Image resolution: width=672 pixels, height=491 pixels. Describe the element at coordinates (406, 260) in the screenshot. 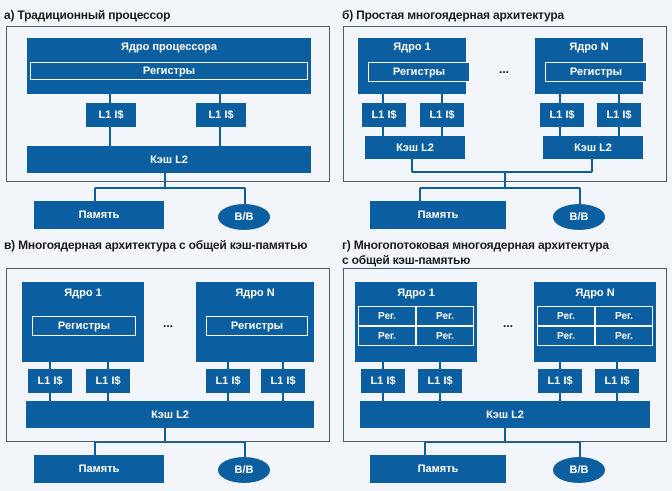

I see `panel-d-title-line-2: с общей кэш-памятью` at that location.